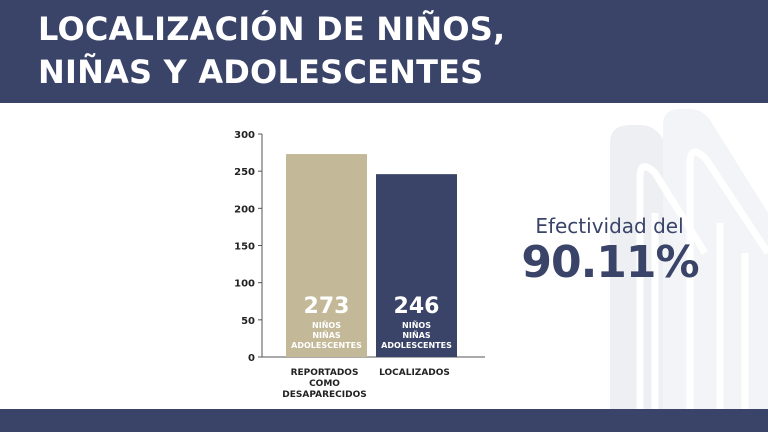  Describe the element at coordinates (324, 384) in the screenshot. I see `x-category-label: COMO` at that location.